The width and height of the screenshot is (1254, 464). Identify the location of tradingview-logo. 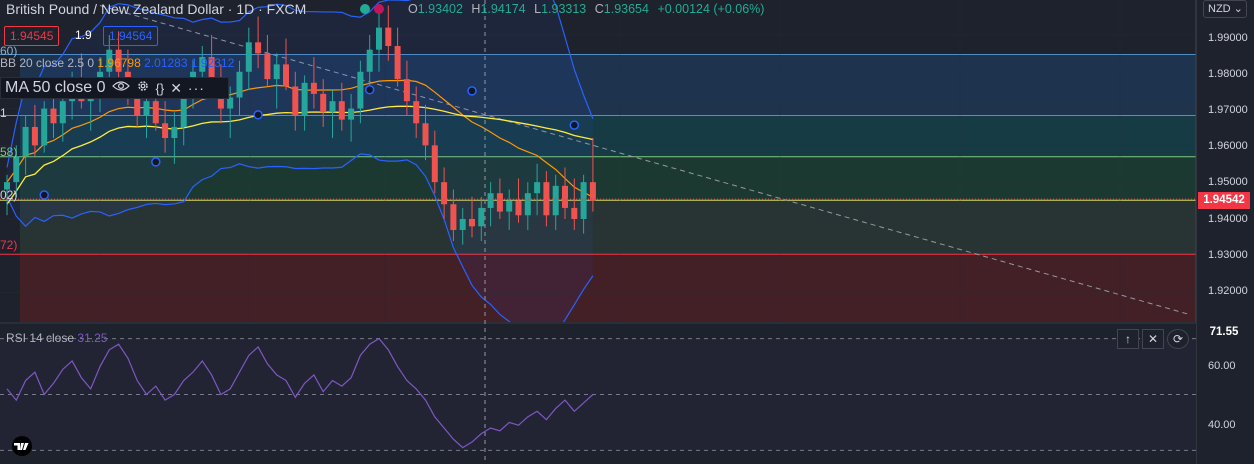
(22, 446).